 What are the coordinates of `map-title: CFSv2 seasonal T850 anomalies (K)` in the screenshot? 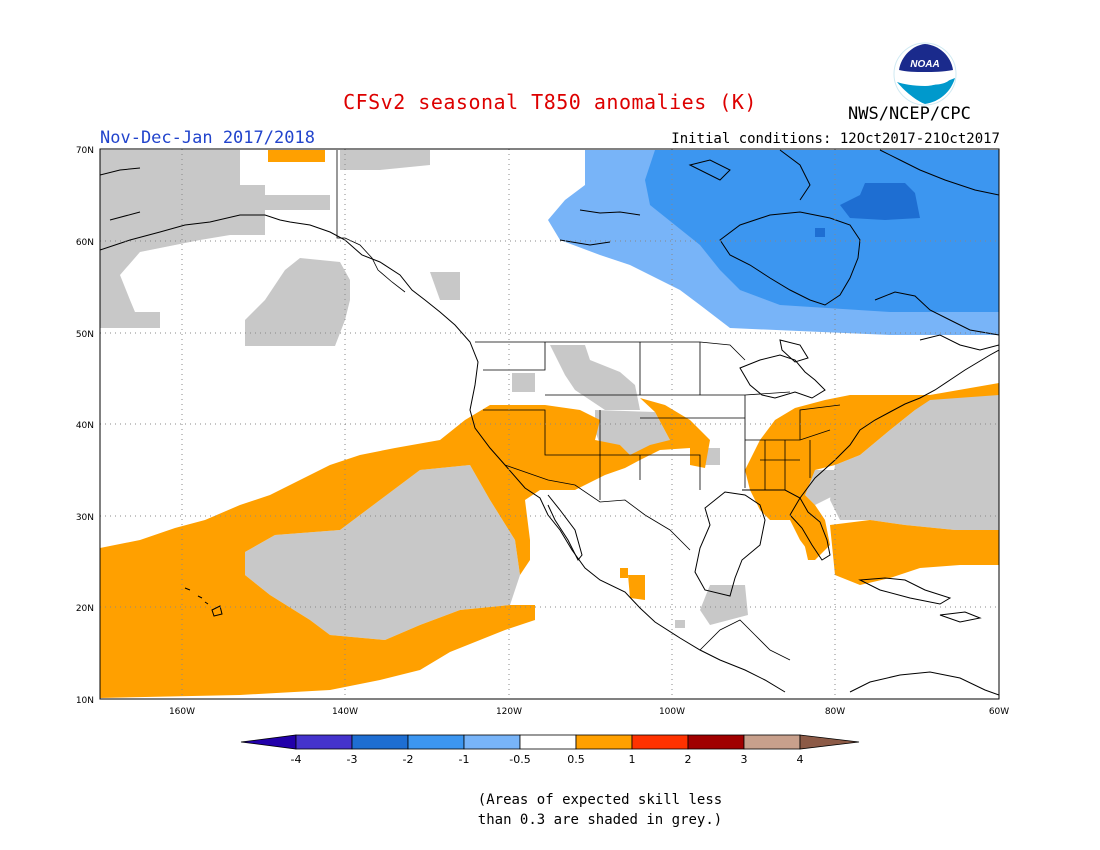 It's located at (550, 102).